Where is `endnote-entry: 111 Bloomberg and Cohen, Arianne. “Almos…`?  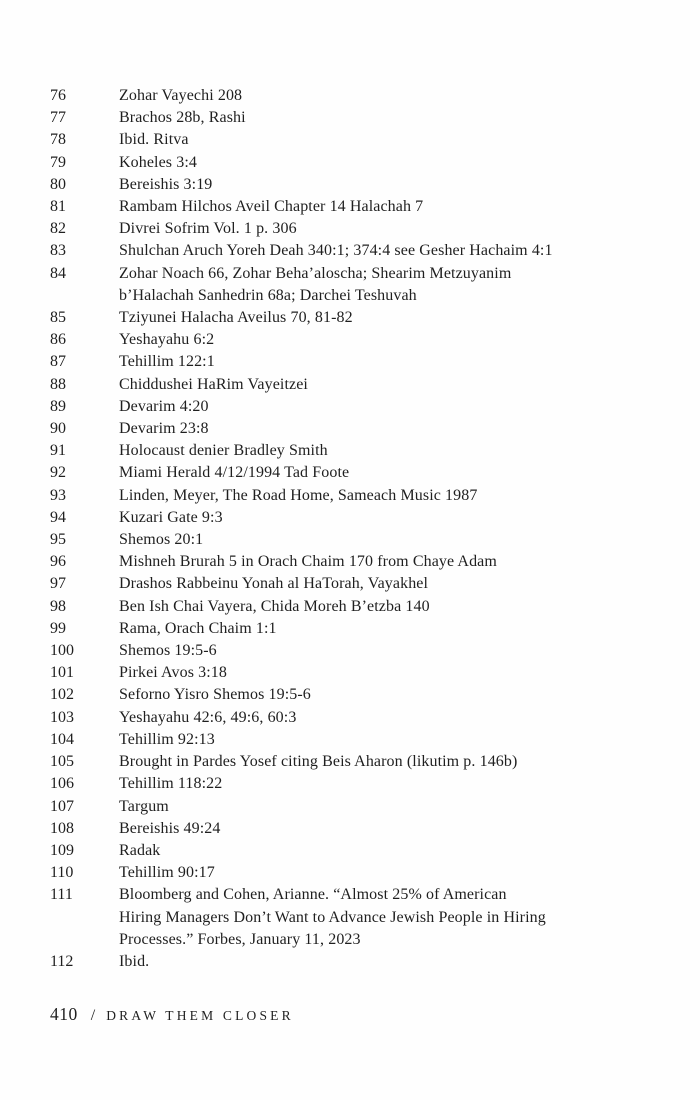
endnote-entry: 111 Bloomberg and Cohen, Arianne. “Almos… is located at coordinates (350, 917).